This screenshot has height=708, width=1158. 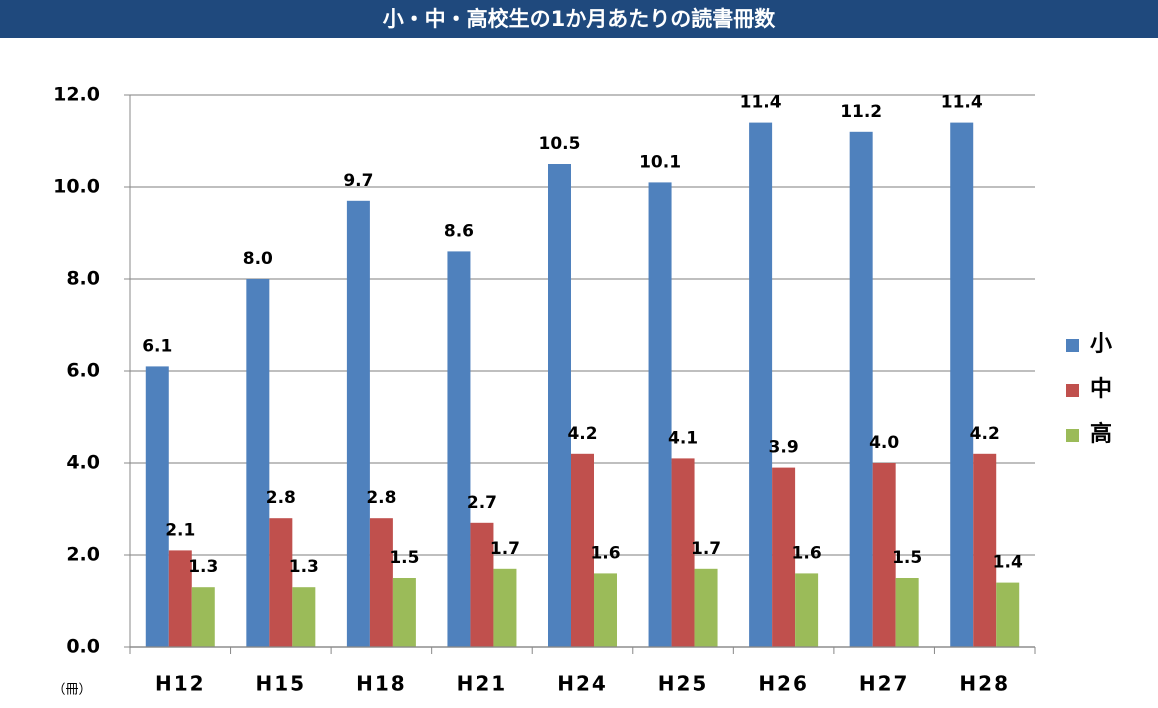 I want to click on y-tick-label: 0.0, so click(x=83, y=647).